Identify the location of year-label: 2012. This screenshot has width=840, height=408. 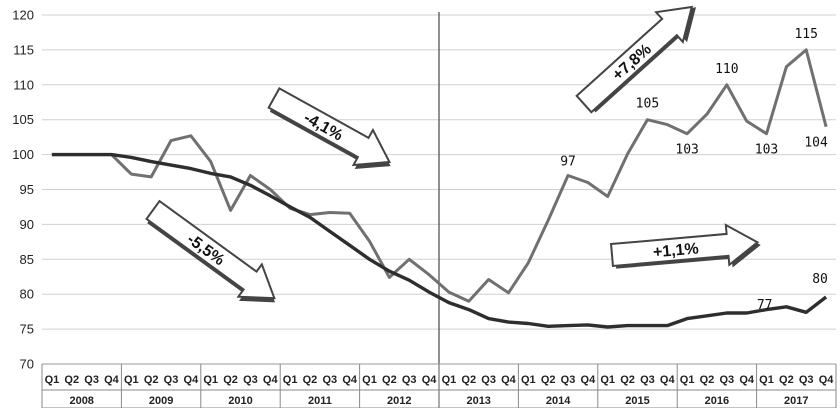
(399, 401).